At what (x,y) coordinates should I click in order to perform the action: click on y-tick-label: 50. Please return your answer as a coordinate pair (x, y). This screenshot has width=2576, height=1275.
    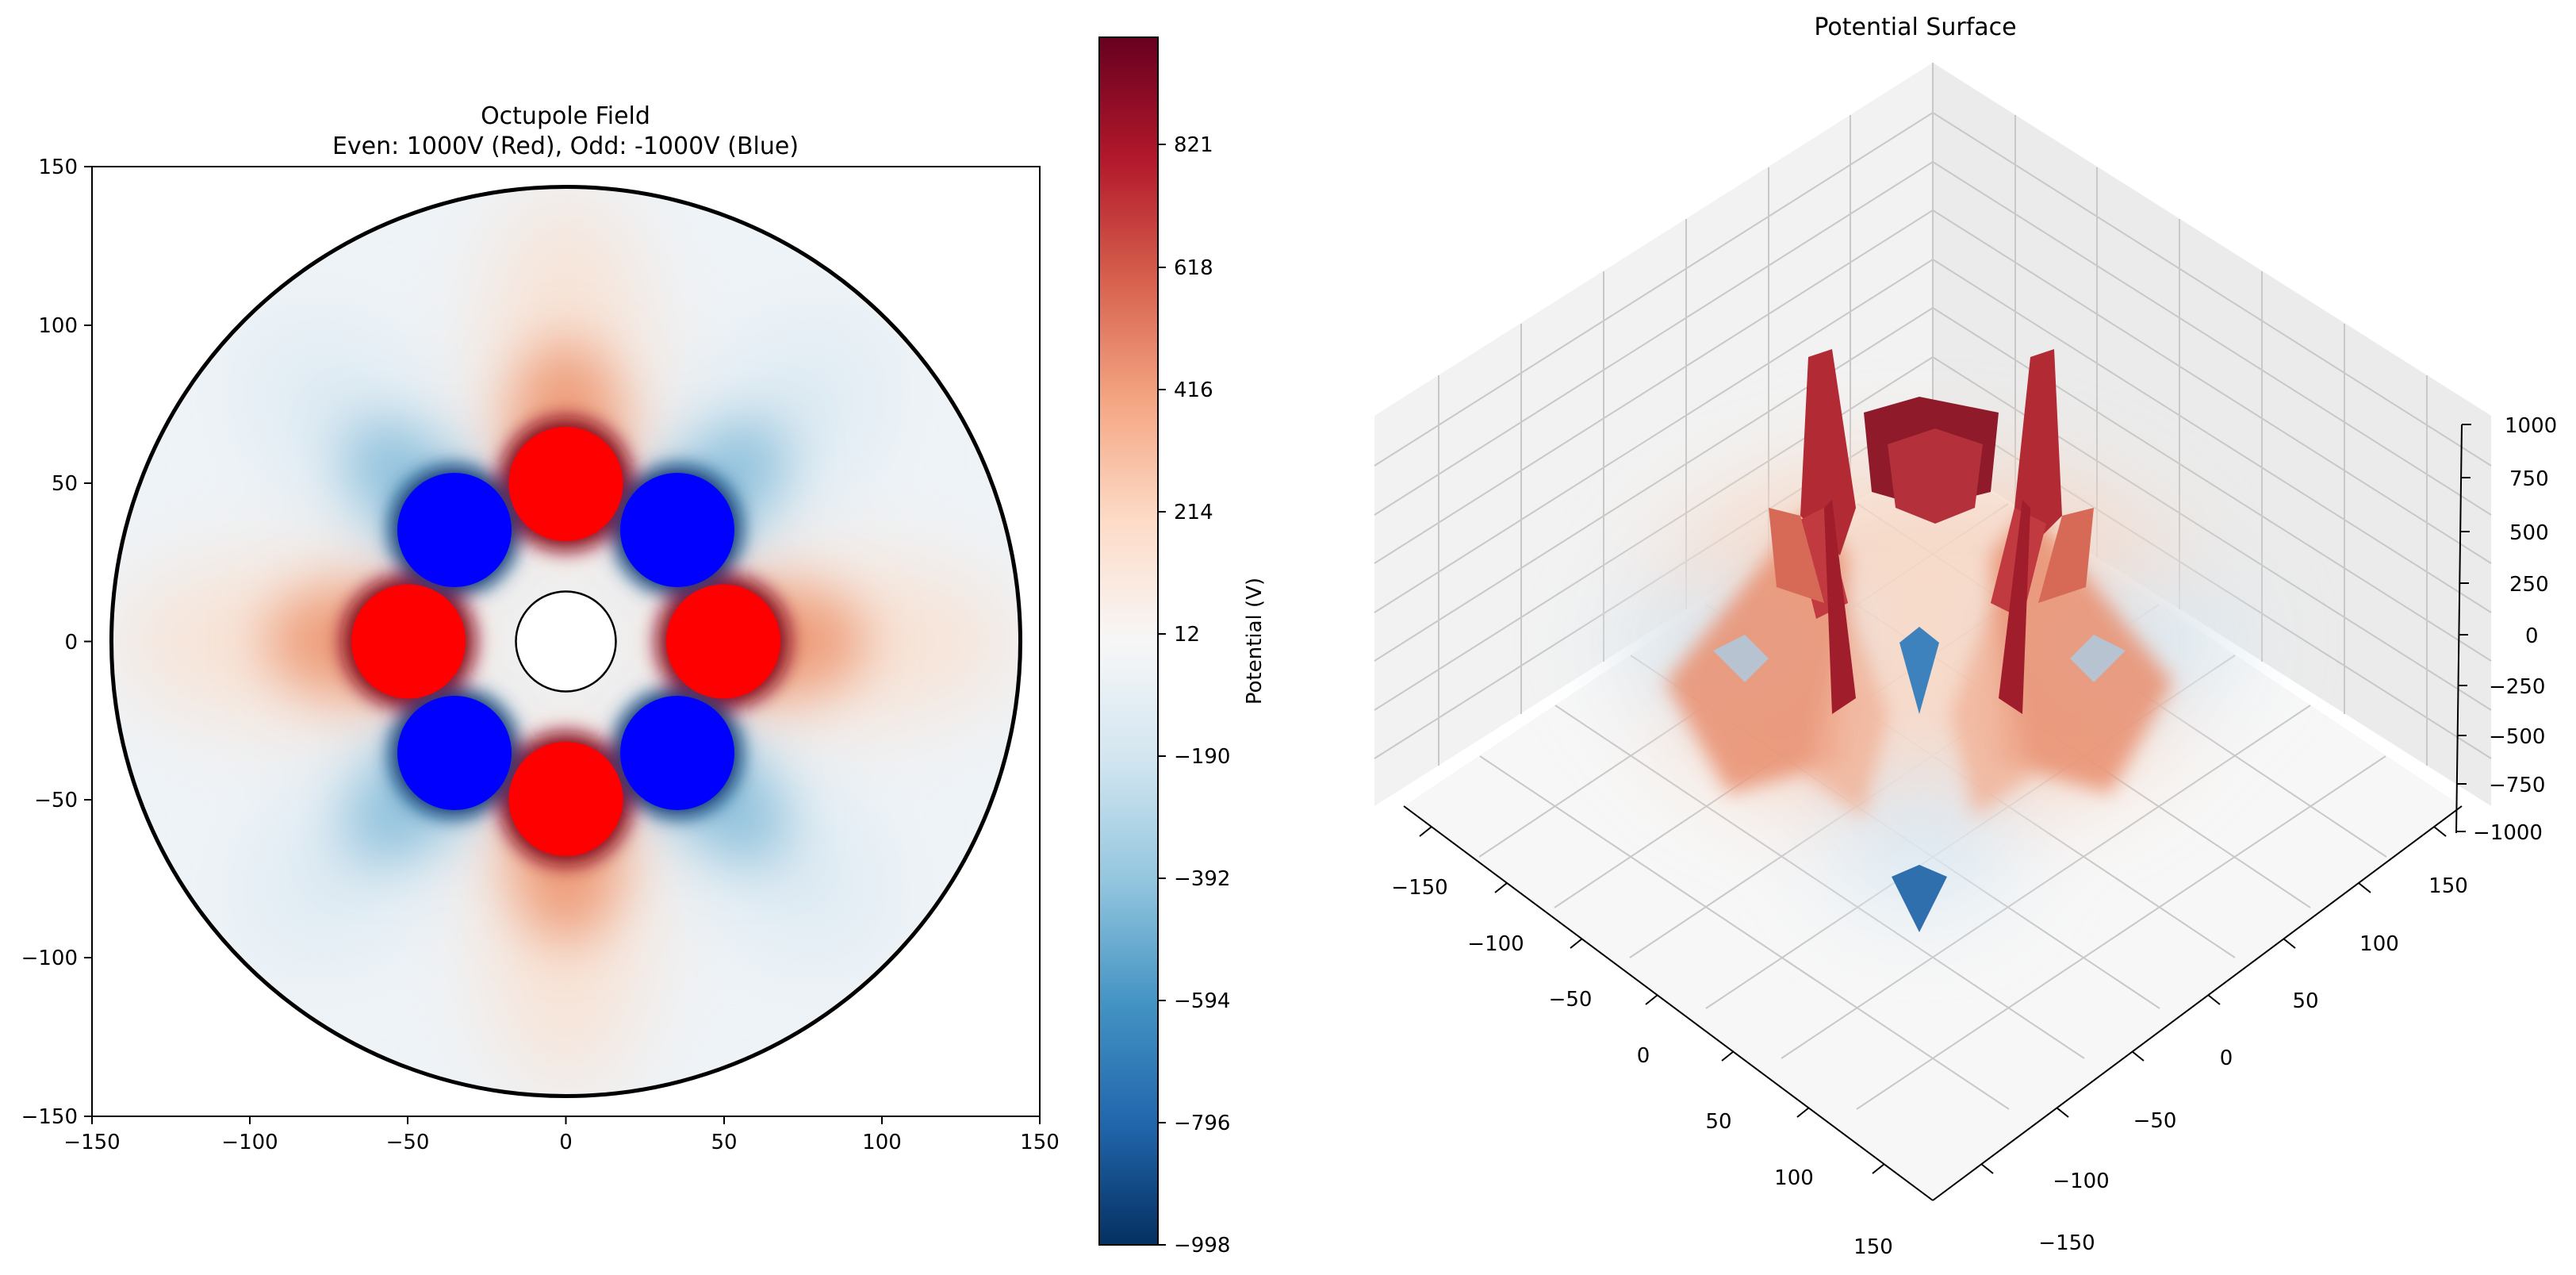
    Looking at the image, I should click on (65, 484).